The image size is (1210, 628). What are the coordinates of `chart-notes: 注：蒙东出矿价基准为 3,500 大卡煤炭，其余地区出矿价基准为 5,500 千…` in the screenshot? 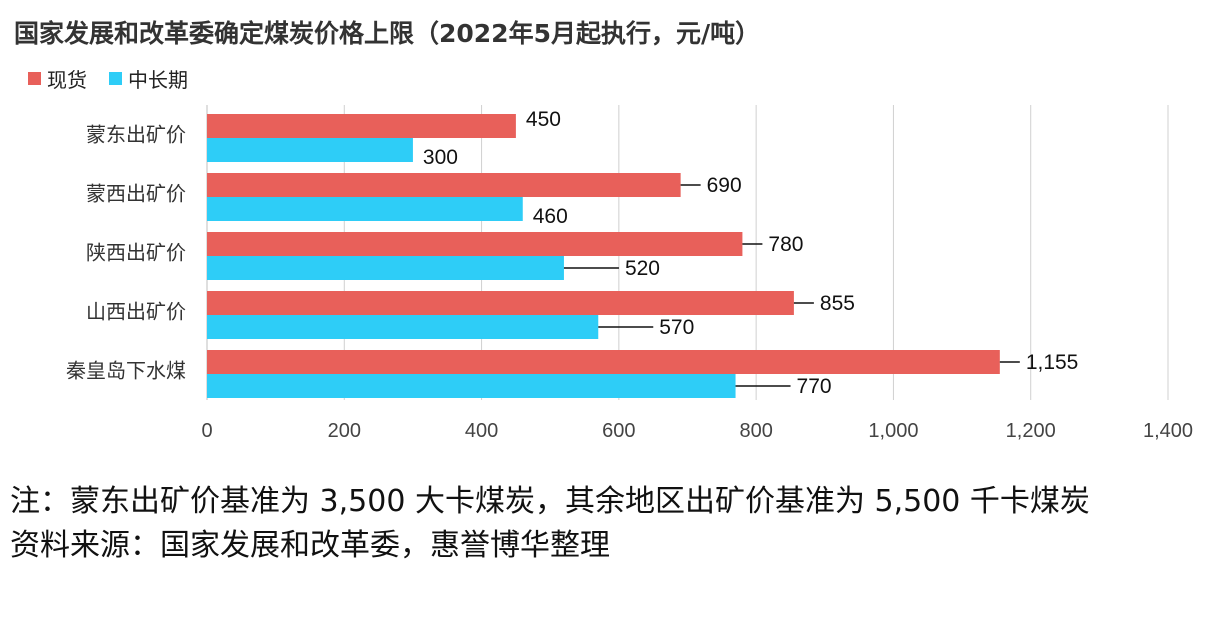 It's located at (605, 524).